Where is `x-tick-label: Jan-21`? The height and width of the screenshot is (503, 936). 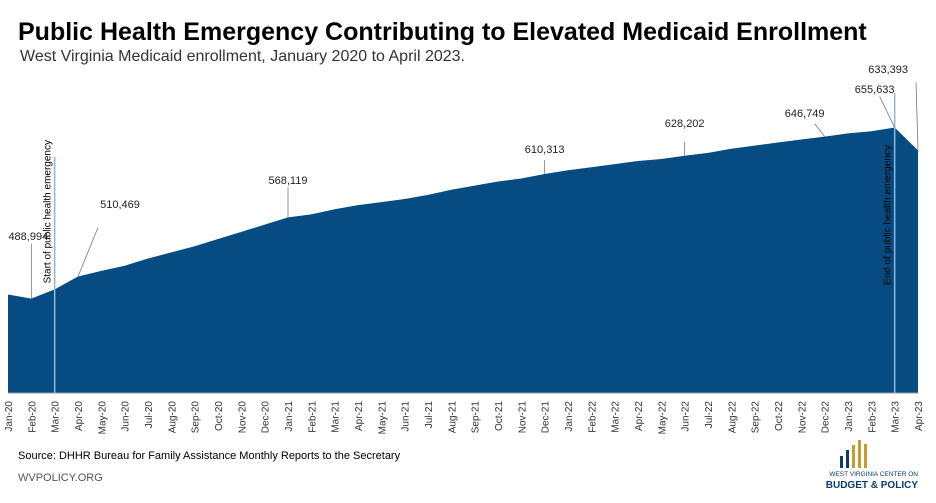
x-tick-label: Jan-21 is located at coordinates (289, 416).